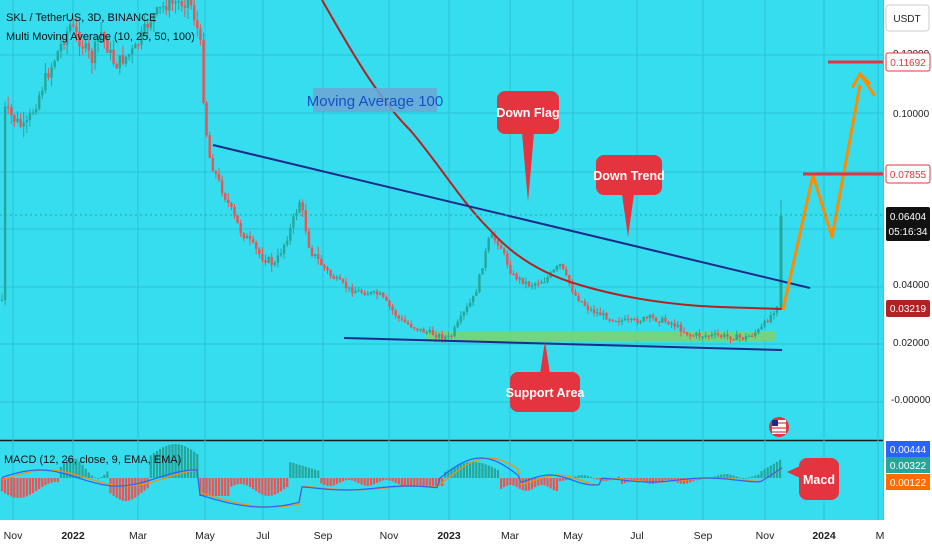 The height and width of the screenshot is (550, 932). Describe the element at coordinates (813, 479) in the screenshot. I see `macd-callout: Macd` at that location.